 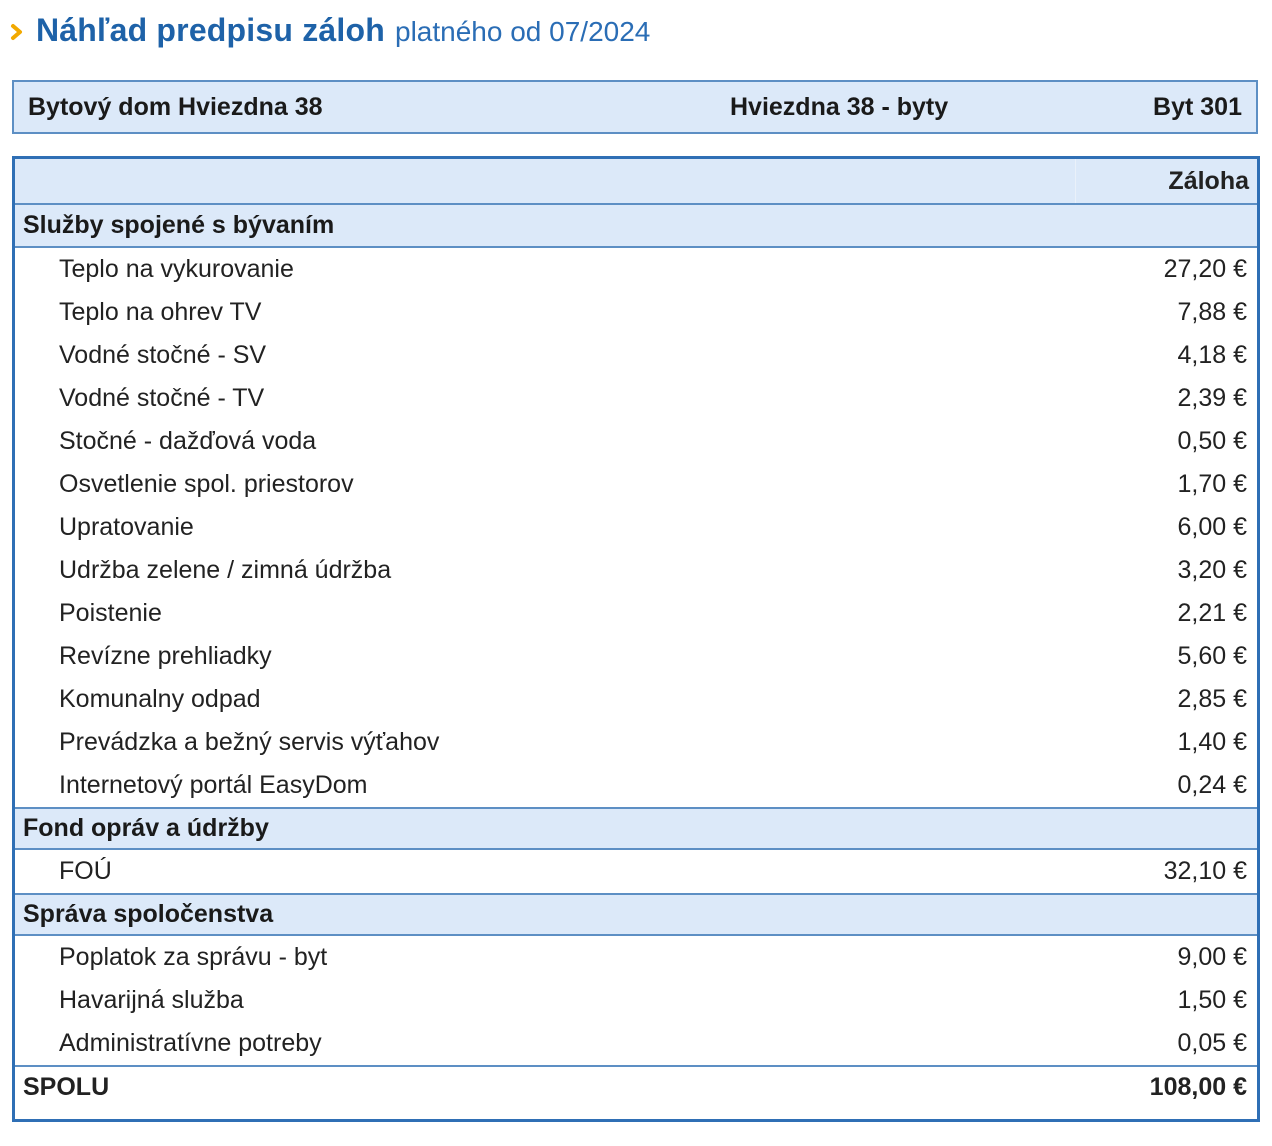 I want to click on table-row: Havarijná služba 1,50 €, so click(x=636, y=1000).